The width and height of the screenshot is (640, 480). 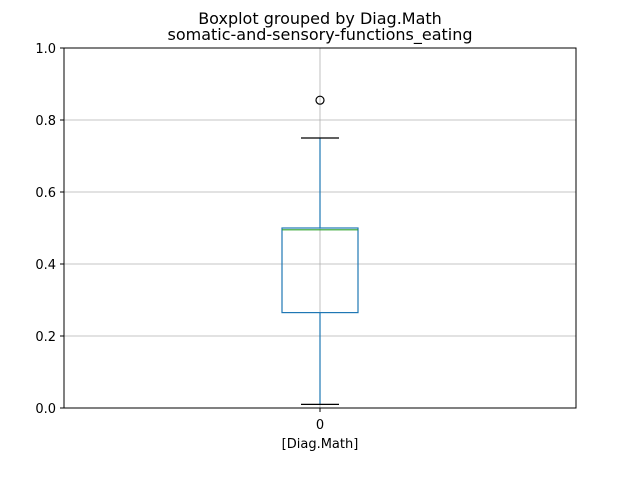 I want to click on y-tick-label: 0.8, so click(x=45, y=121).